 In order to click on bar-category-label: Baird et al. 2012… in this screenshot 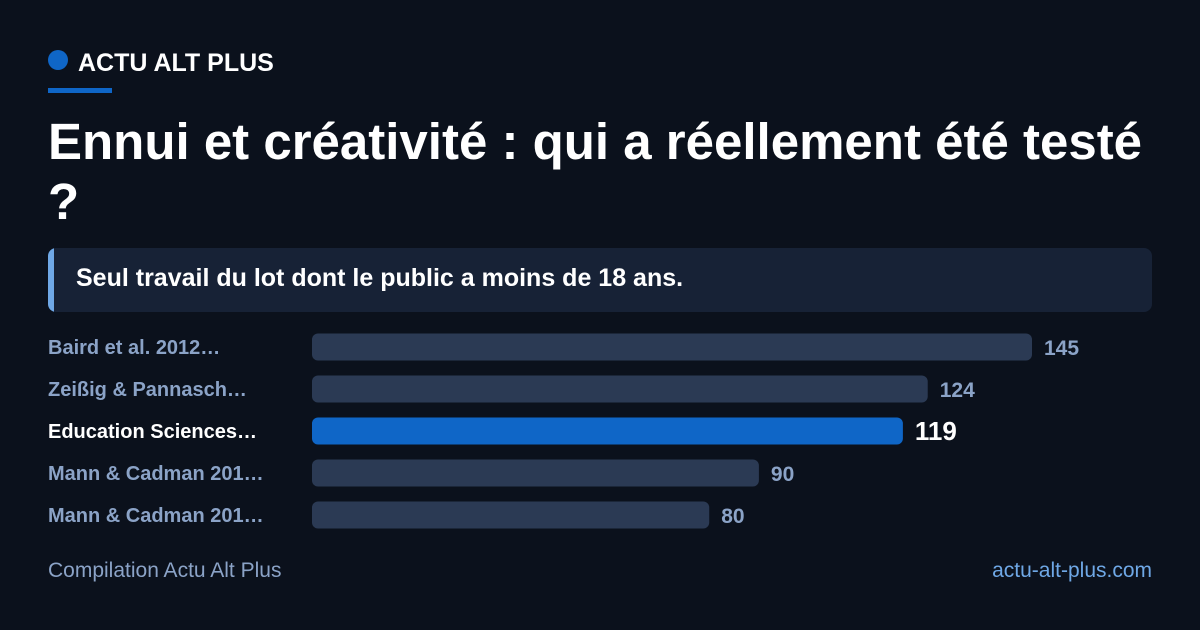, I will do `click(134, 348)`.